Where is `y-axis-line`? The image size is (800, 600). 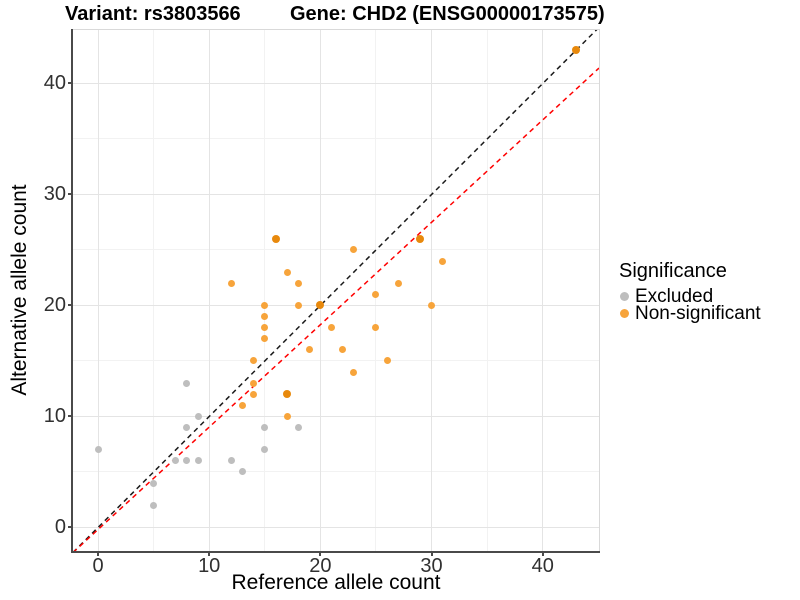
y-axis-line is located at coordinates (72, 290).